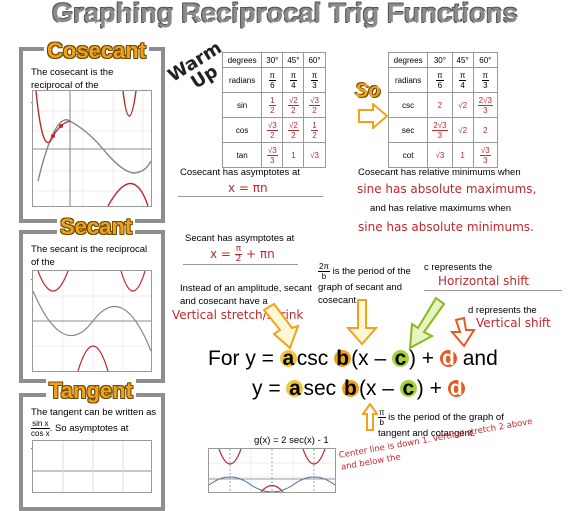  What do you see at coordinates (353, 358) in the screenshot?
I see `equation-line-1: For y = a csc b(x – c) + d and` at bounding box center [353, 358].